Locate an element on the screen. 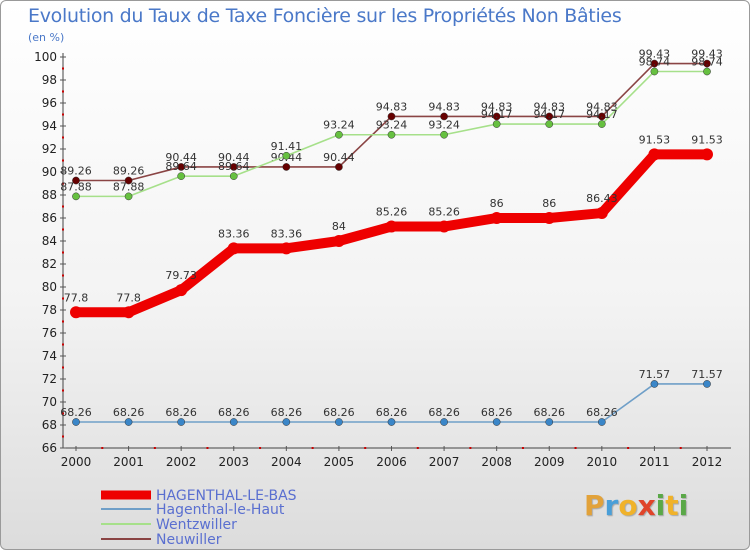  y-tick-label: 72 is located at coordinates (49, 379).